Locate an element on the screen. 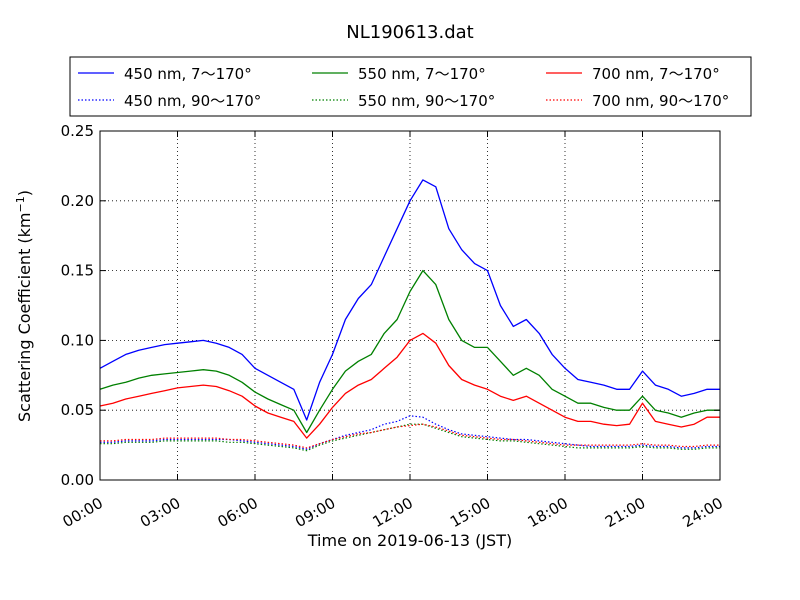 The width and height of the screenshot is (800, 600). y-tick-label: 0.00 is located at coordinates (77, 480).